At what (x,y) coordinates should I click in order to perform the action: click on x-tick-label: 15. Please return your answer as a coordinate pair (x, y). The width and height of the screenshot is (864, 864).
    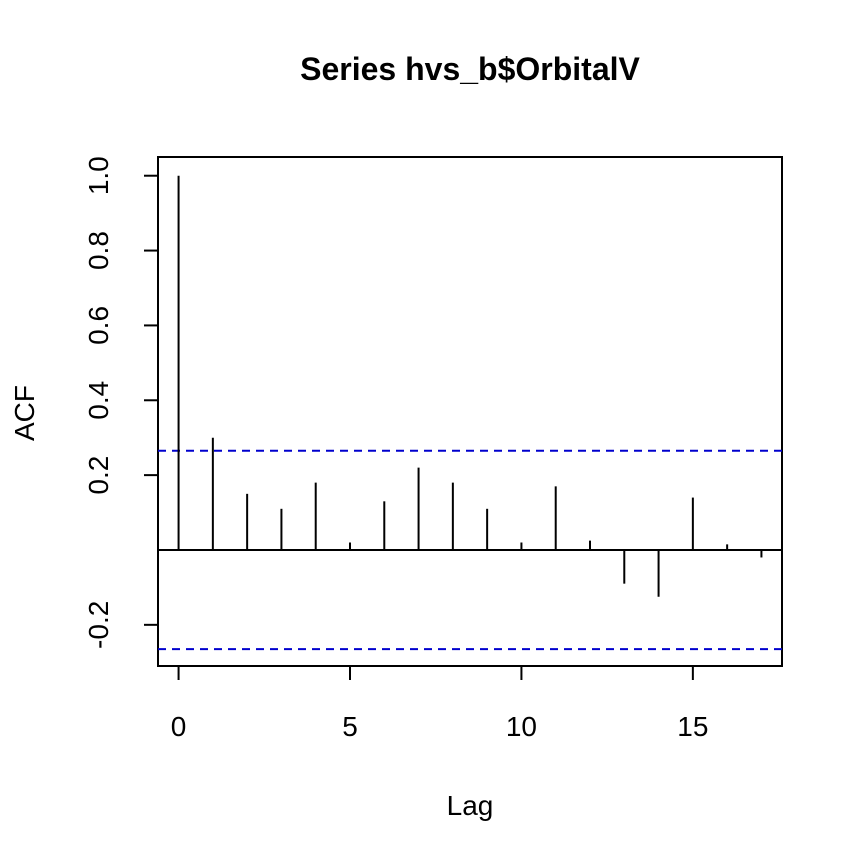
    Looking at the image, I should click on (692, 726).